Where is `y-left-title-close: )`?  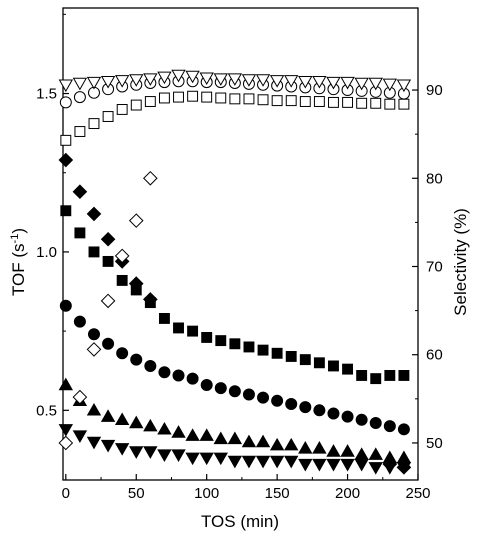 y-left-title-close: ) is located at coordinates (18, 231).